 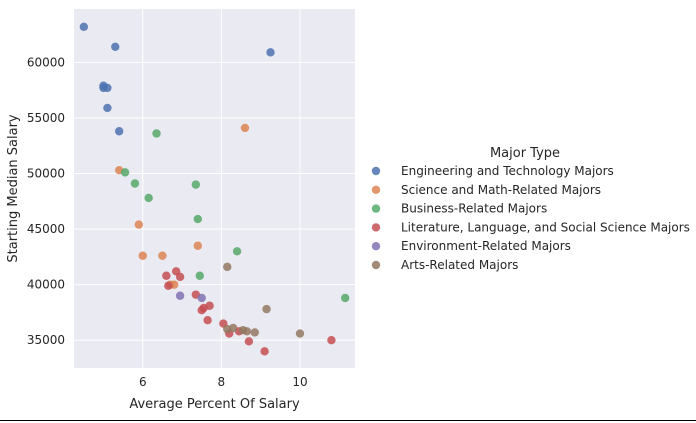 I want to click on legend-title: Major Type, so click(x=525, y=153).